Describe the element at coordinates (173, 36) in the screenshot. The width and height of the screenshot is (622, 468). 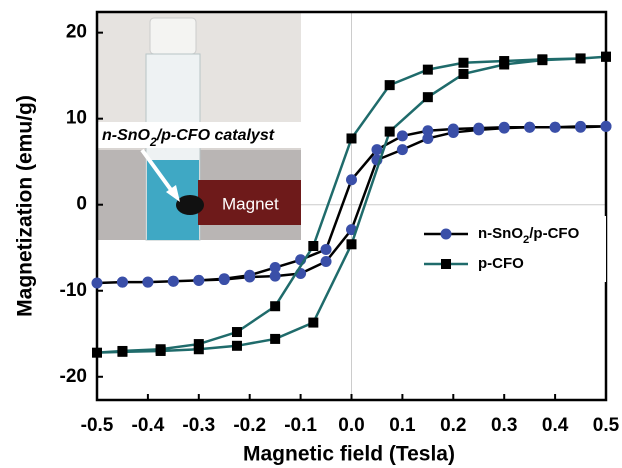
I see `vial-cap` at that location.